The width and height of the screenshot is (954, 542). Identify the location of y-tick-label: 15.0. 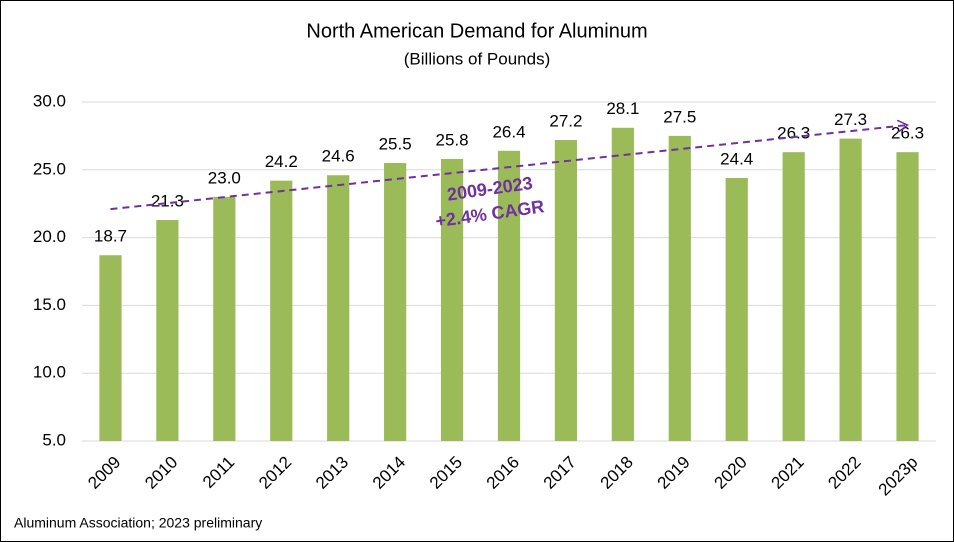
(49, 304).